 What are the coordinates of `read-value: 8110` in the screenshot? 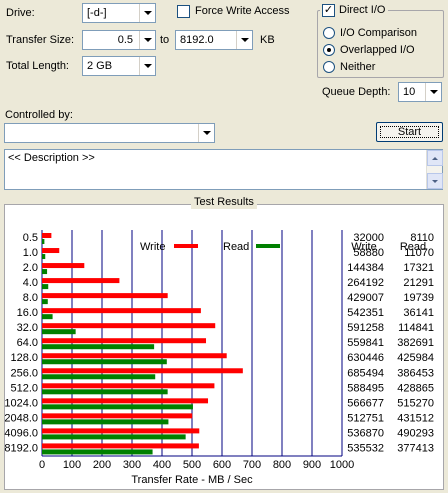 It's located at (422, 238).